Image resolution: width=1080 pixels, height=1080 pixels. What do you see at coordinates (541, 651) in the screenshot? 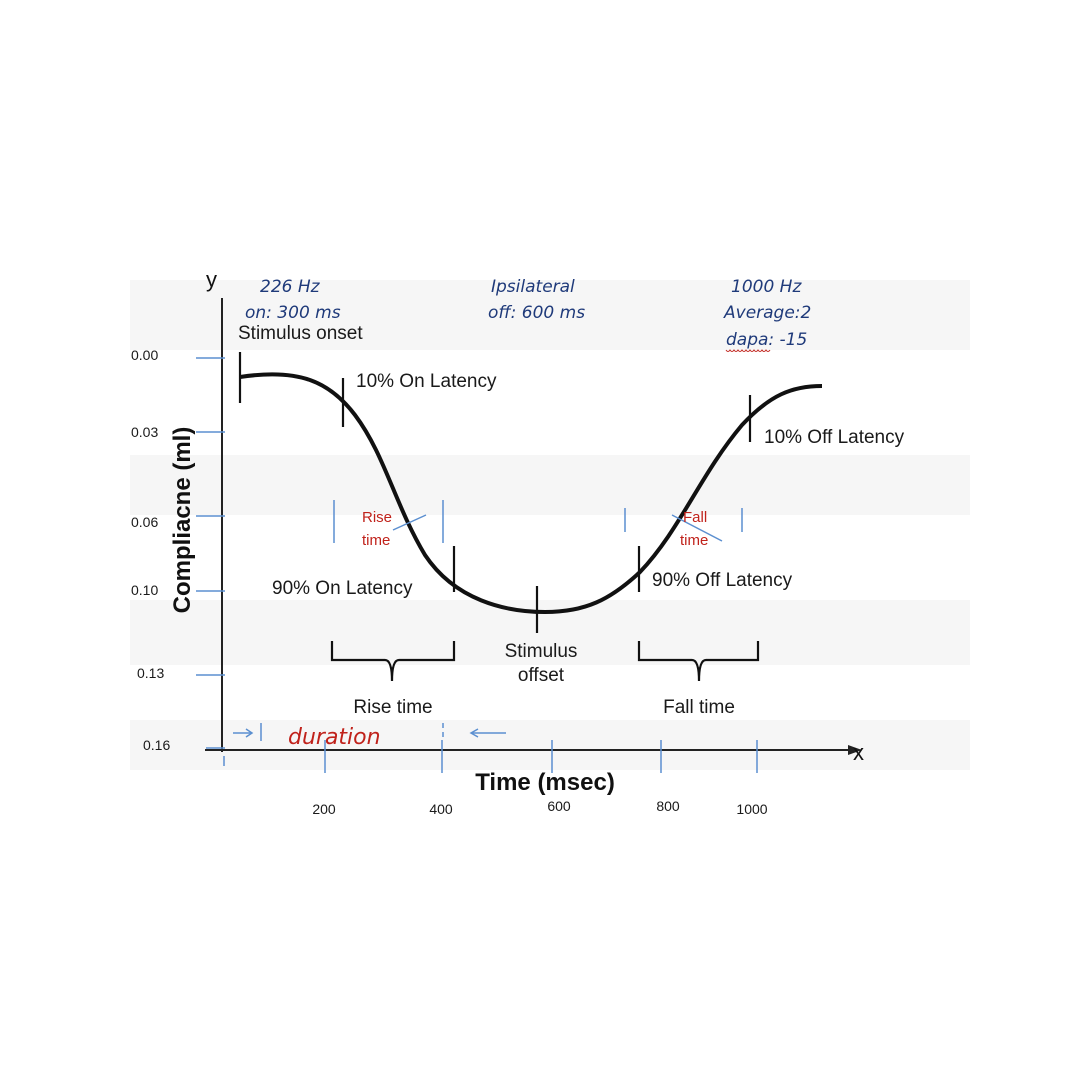
I see `stimulus-offset-label: Stimulus` at bounding box center [541, 651].